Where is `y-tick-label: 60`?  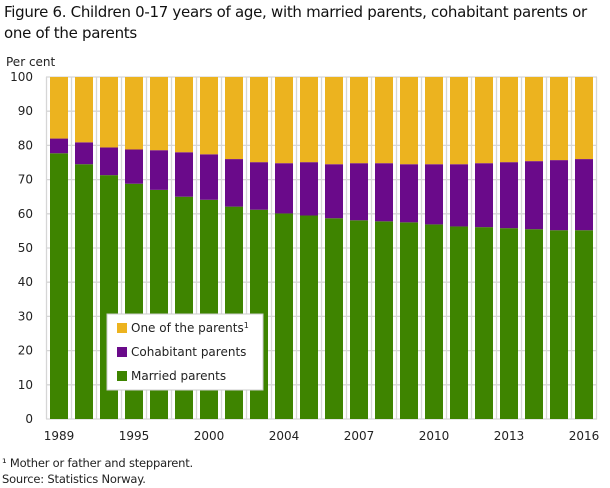
y-tick-label: 60 is located at coordinates (25, 214).